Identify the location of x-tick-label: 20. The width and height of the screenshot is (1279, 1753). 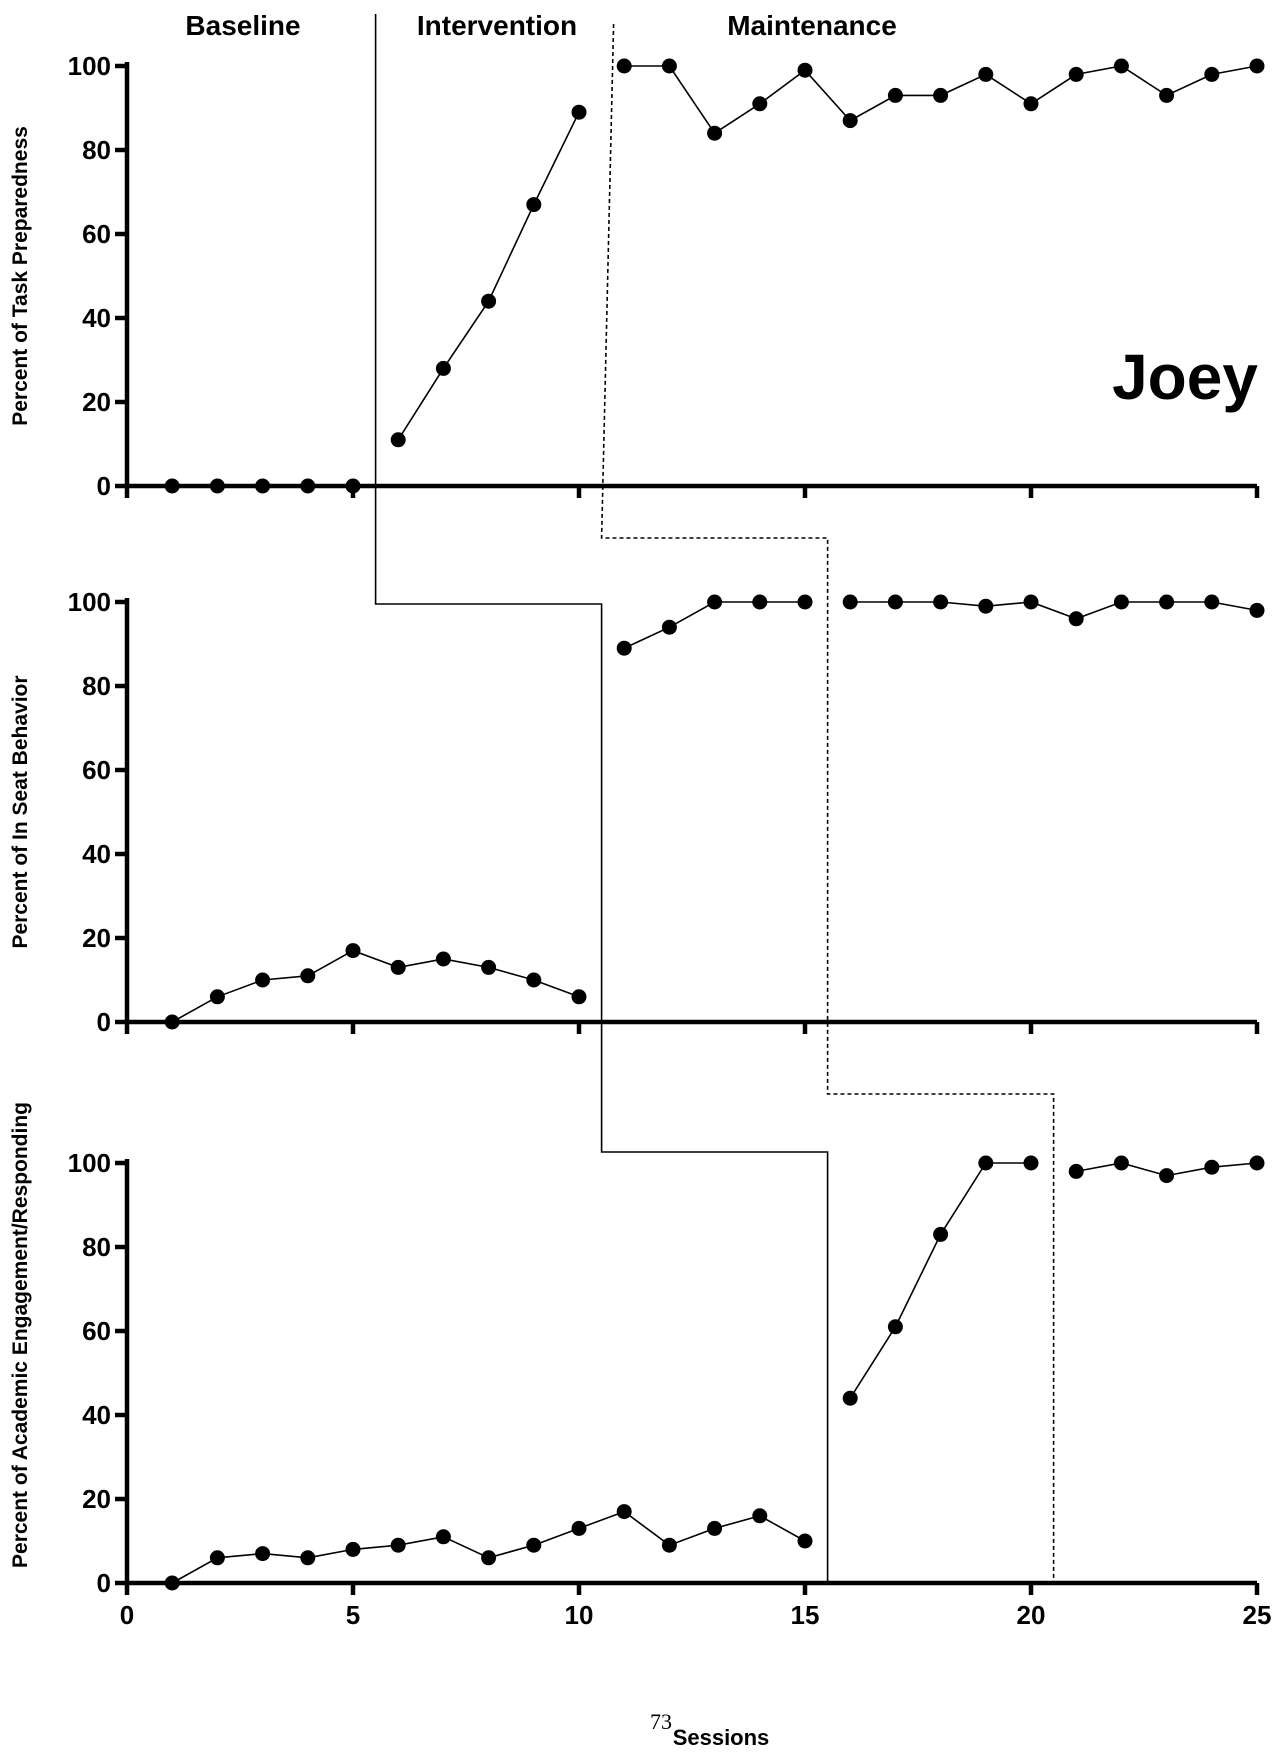
(1031, 1615).